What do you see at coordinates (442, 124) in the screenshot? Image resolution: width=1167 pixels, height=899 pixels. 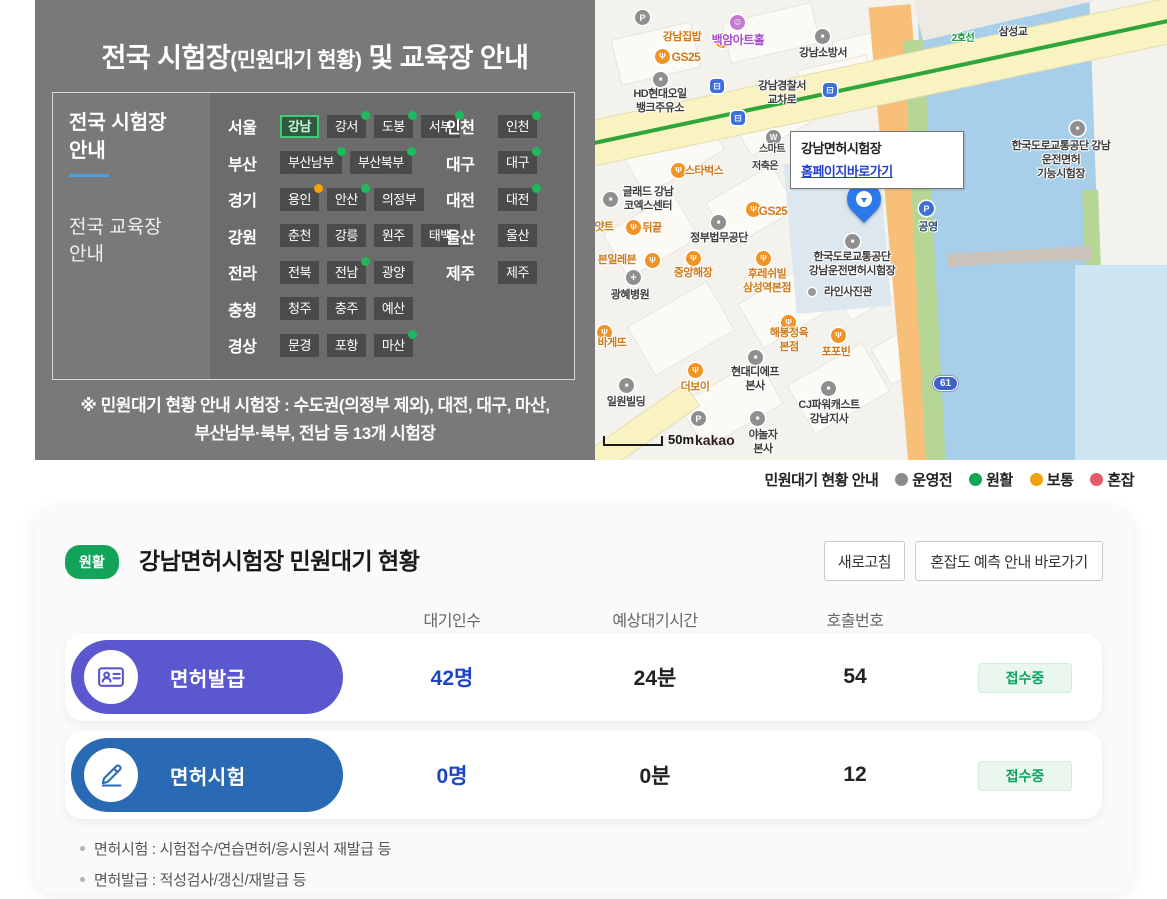 I see `city-button-서부: 서부` at bounding box center [442, 124].